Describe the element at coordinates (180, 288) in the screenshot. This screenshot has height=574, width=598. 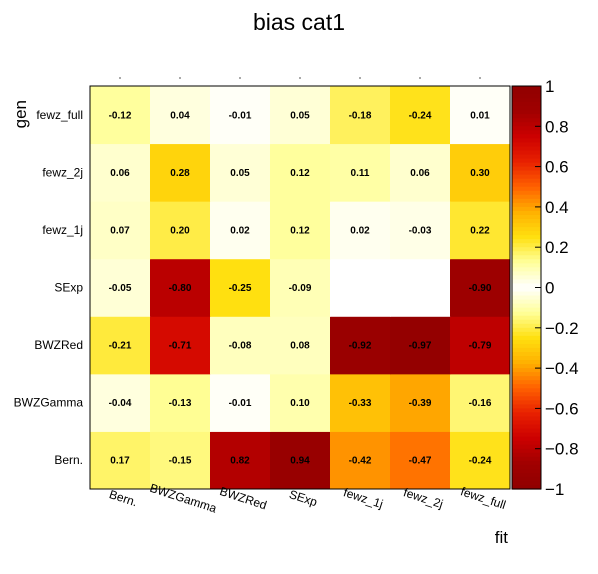
I see `cell-value-label: -0.80` at that location.